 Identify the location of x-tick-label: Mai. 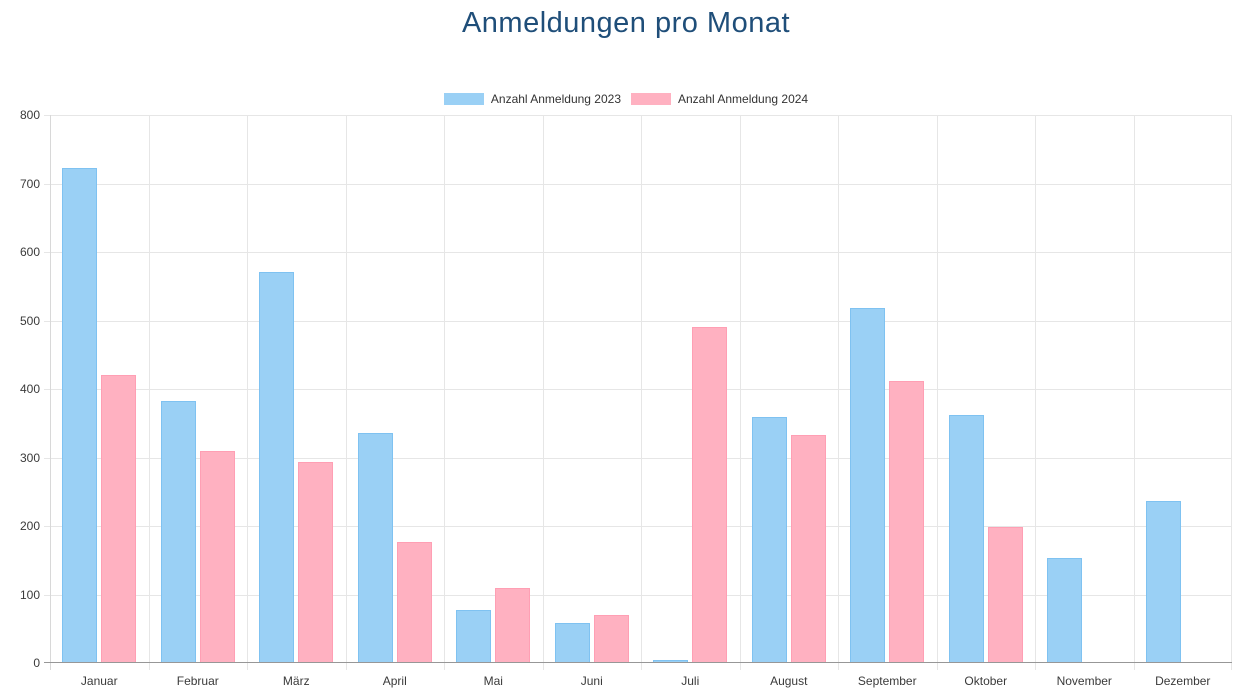
(493, 681).